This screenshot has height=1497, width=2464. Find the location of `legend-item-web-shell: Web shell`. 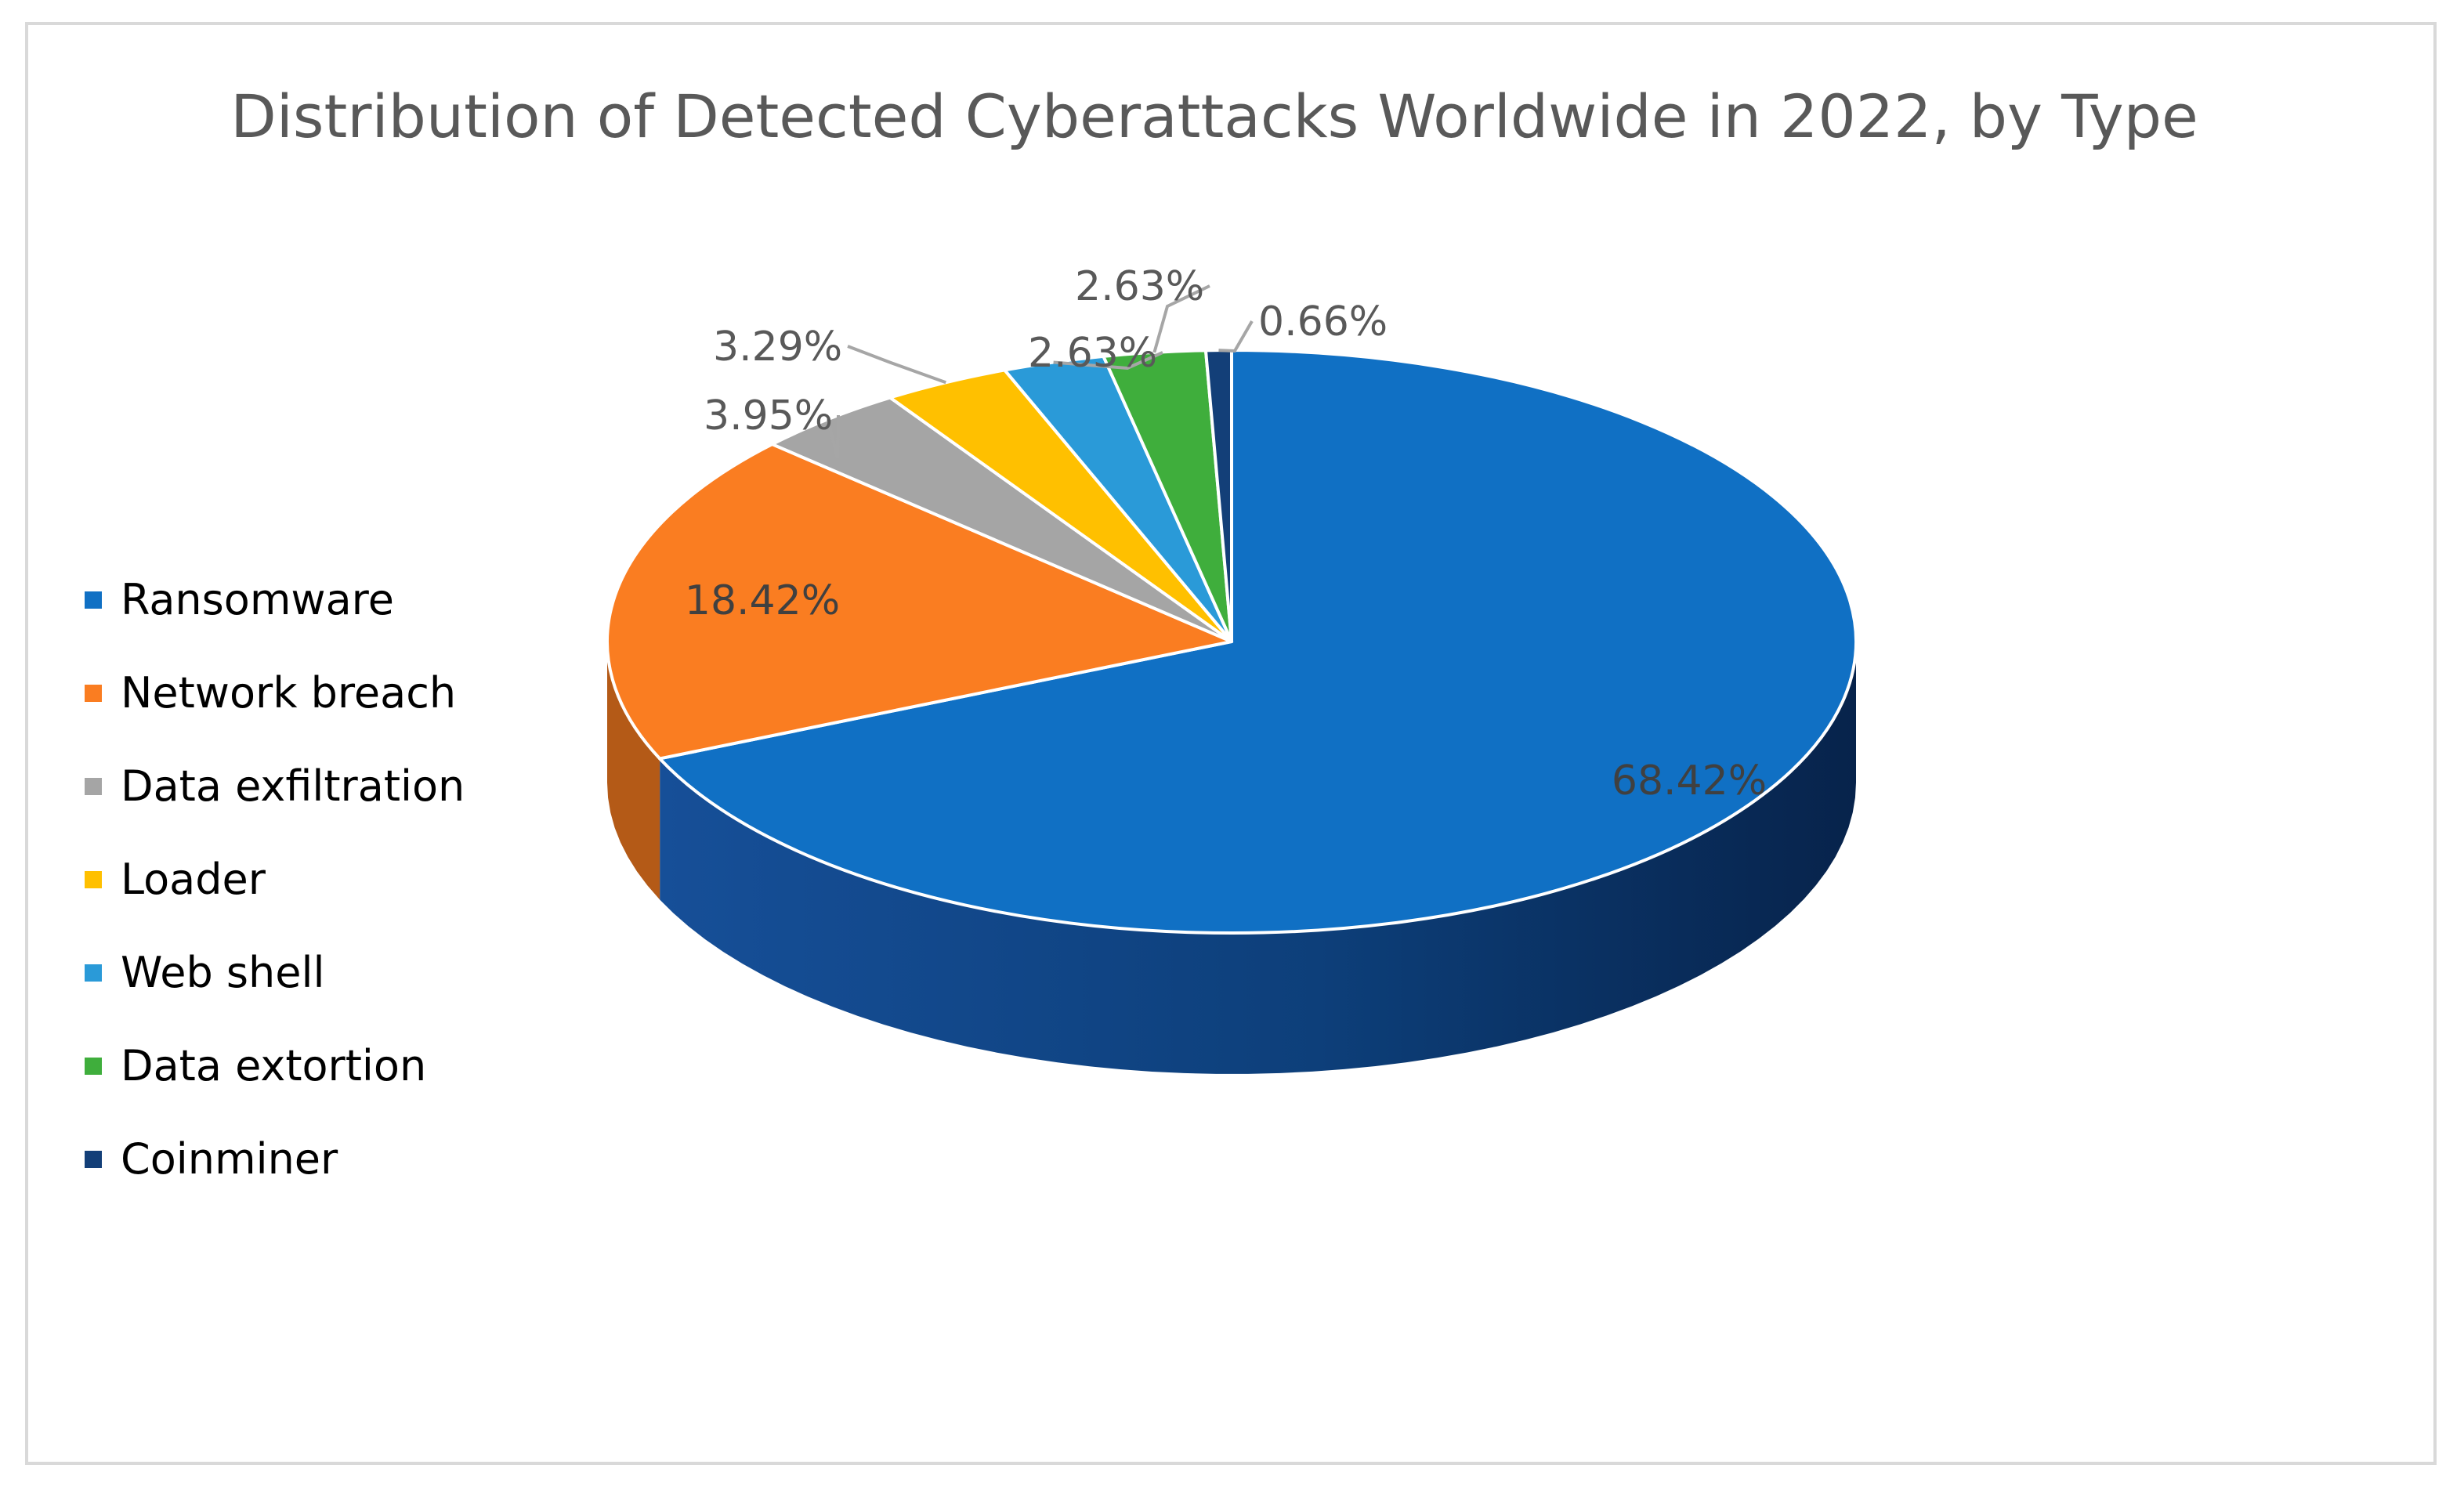

legend-item-web-shell: Web shell is located at coordinates (275, 973).